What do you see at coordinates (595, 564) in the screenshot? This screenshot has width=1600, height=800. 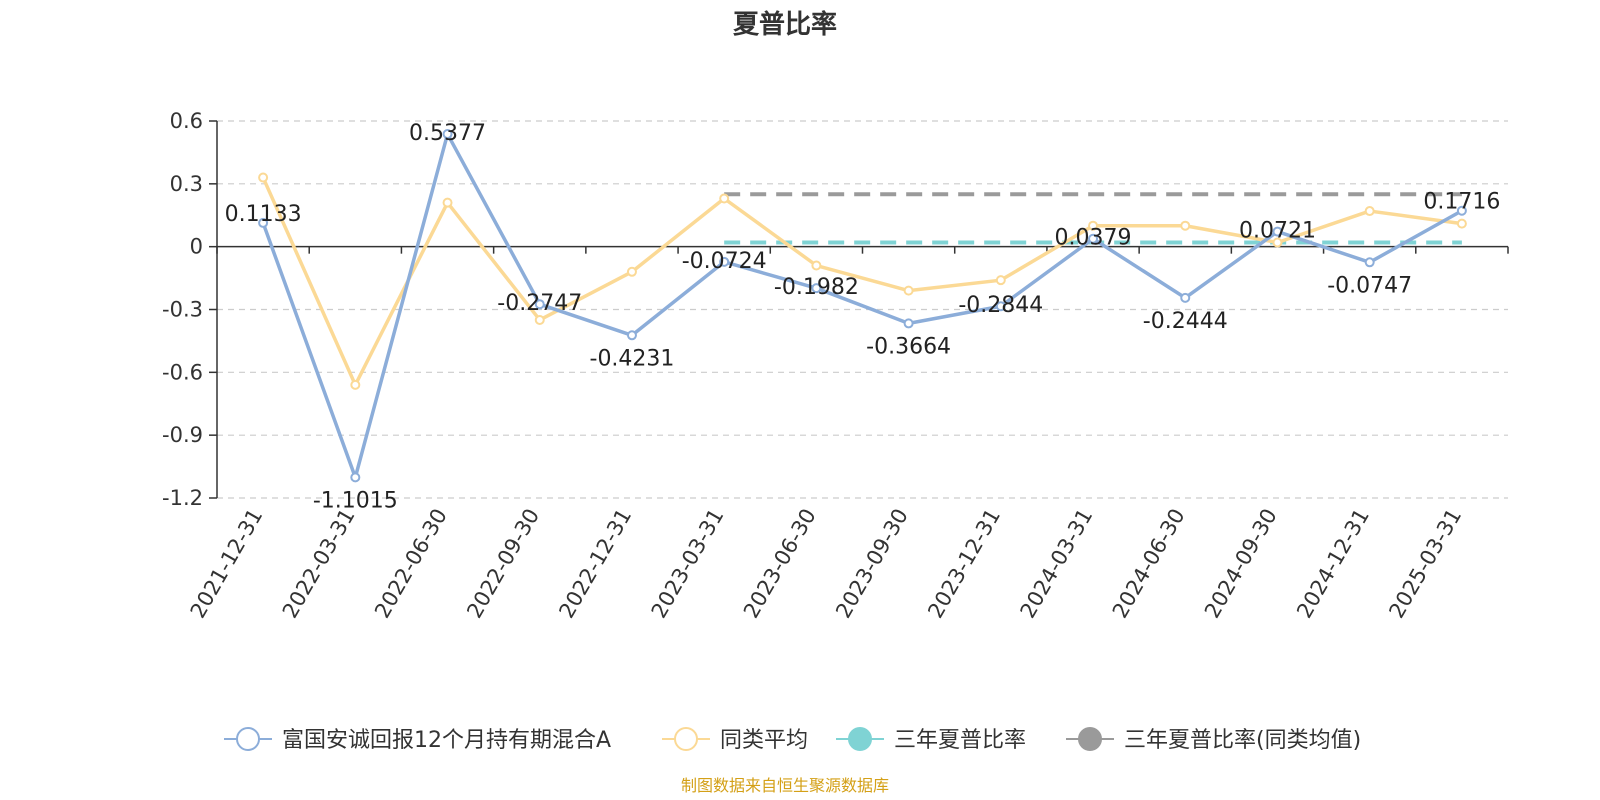 I see `x-tick-label: 2022-12-31` at bounding box center [595, 564].